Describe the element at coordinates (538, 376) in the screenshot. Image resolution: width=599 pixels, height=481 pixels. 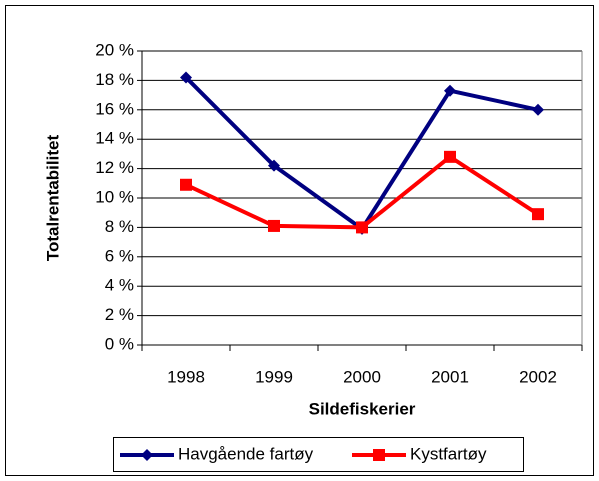
I see `x-tick-label: 2002` at that location.